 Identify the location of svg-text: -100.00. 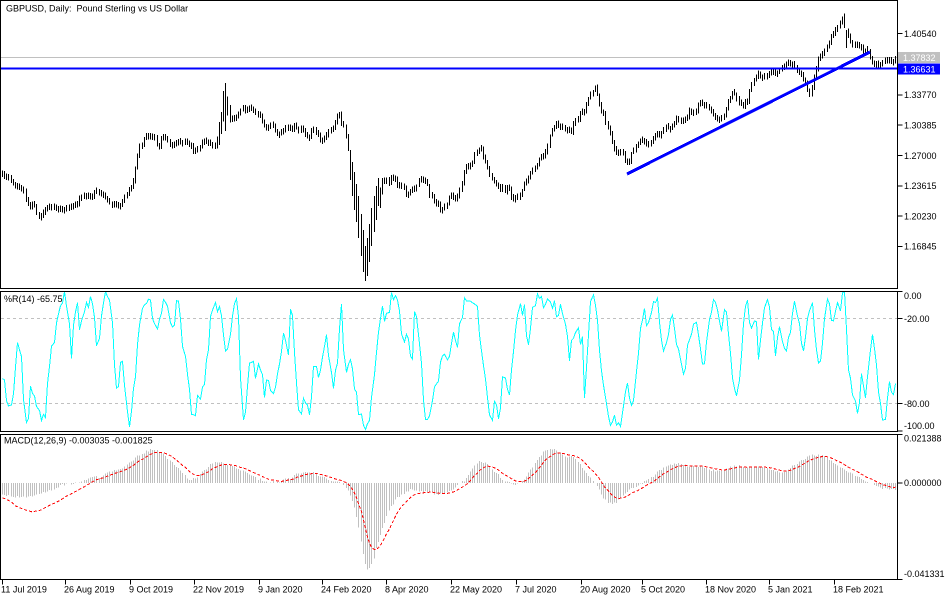
(919, 426).